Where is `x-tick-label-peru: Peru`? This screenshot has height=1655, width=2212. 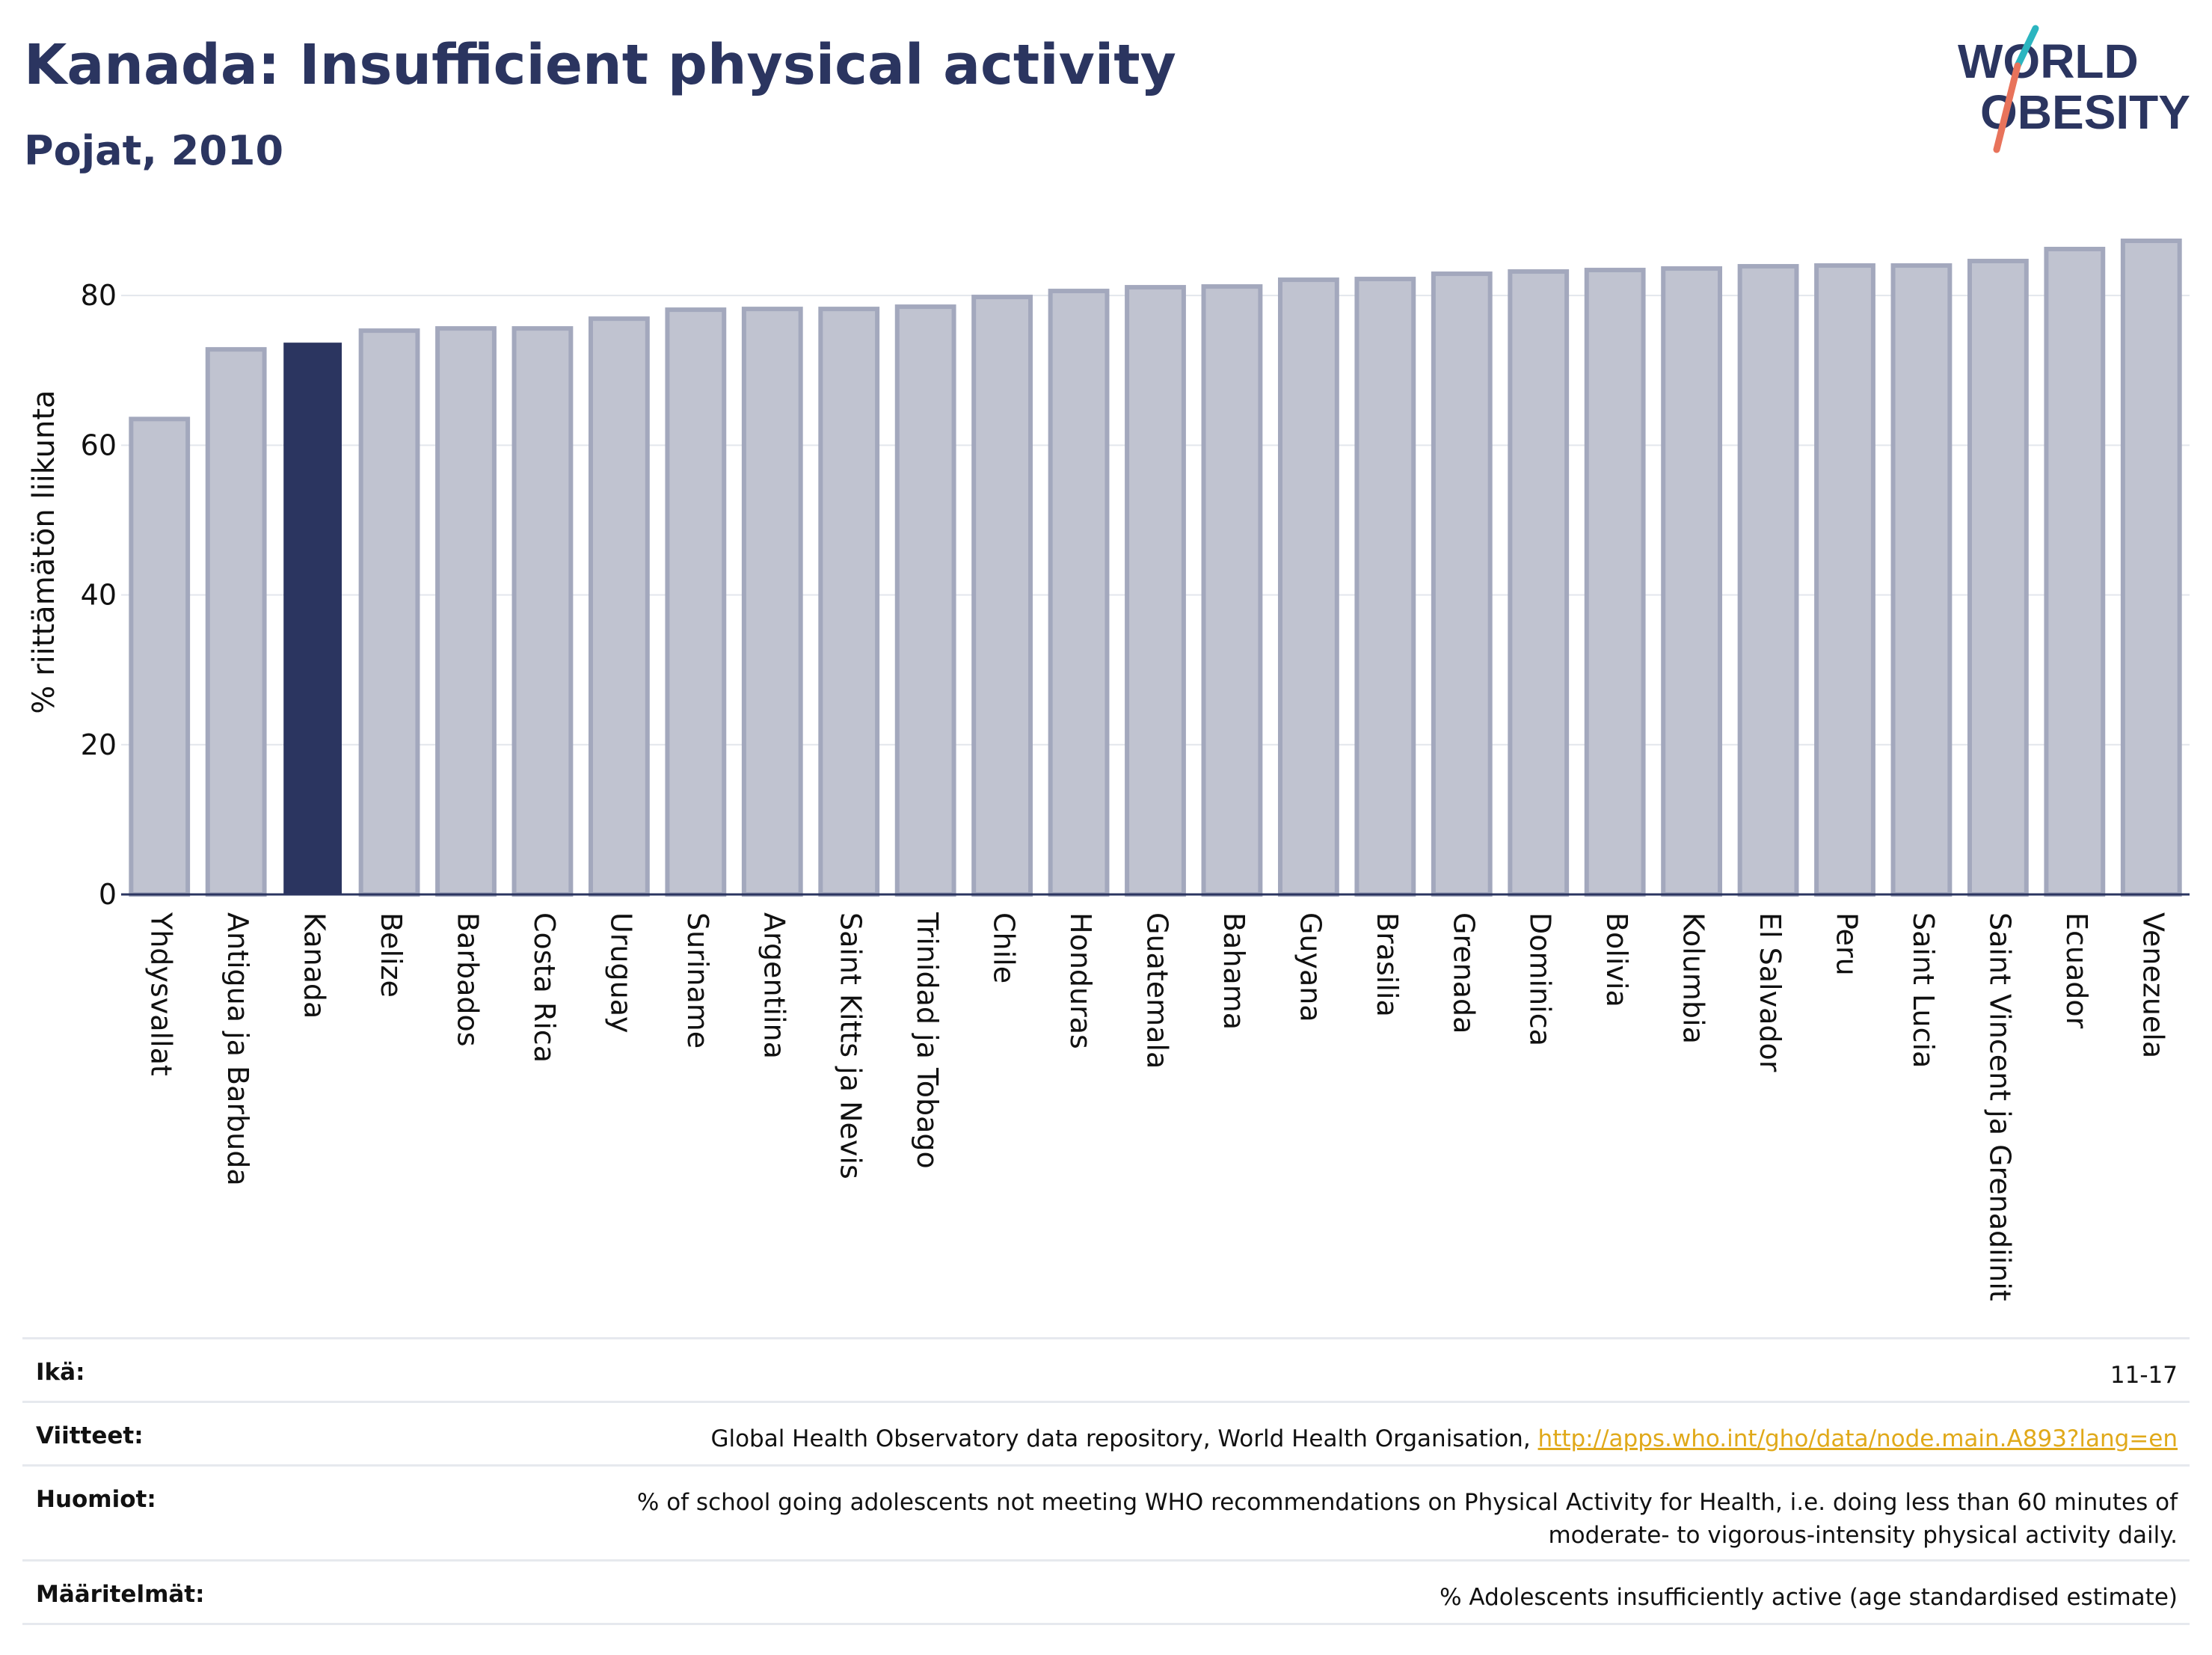
x-tick-label-peru: Peru is located at coordinates (1848, 944).